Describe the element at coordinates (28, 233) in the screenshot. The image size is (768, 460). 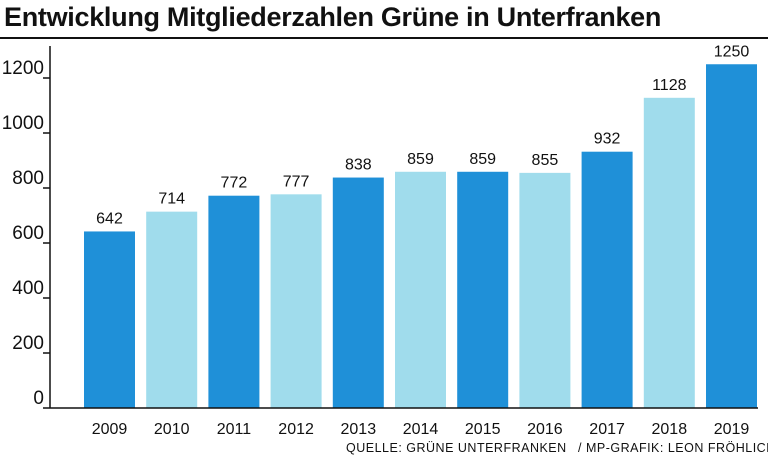
I see `y-tick-label-600: 600` at that location.